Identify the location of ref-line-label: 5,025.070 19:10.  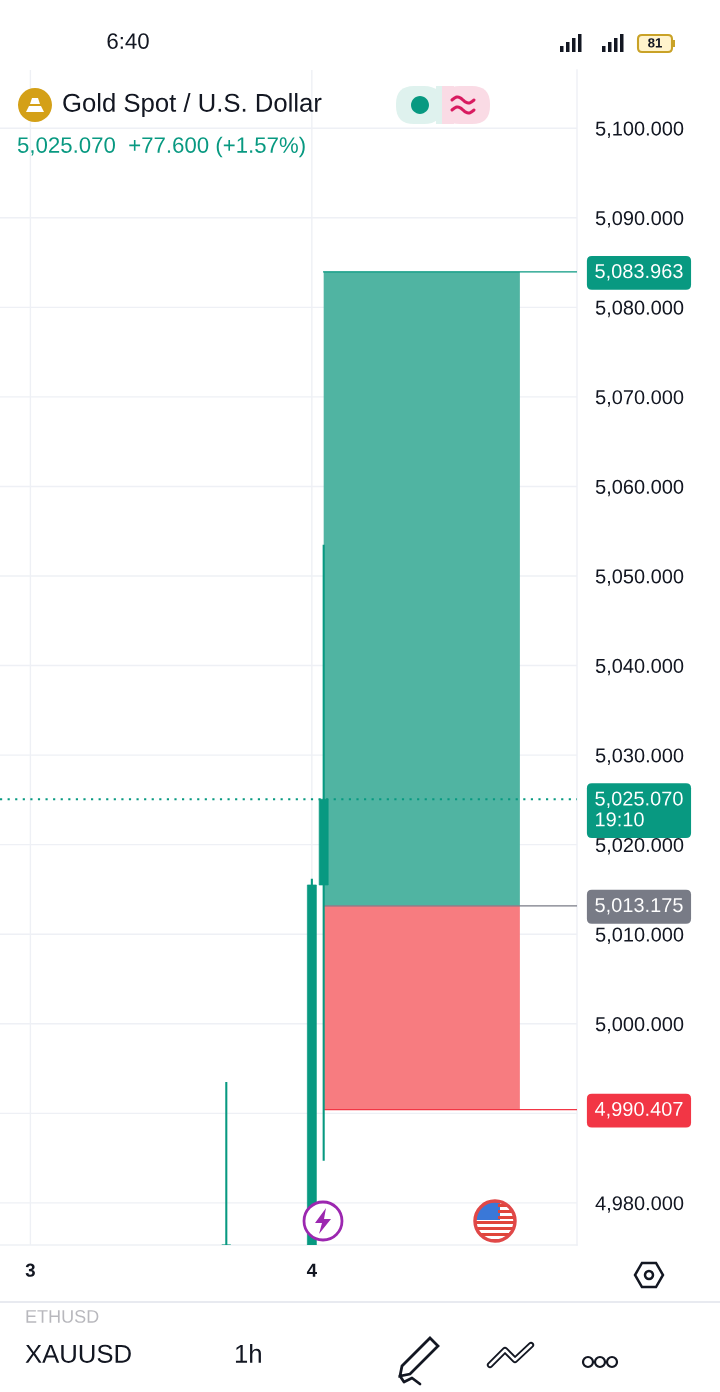
(639, 809).